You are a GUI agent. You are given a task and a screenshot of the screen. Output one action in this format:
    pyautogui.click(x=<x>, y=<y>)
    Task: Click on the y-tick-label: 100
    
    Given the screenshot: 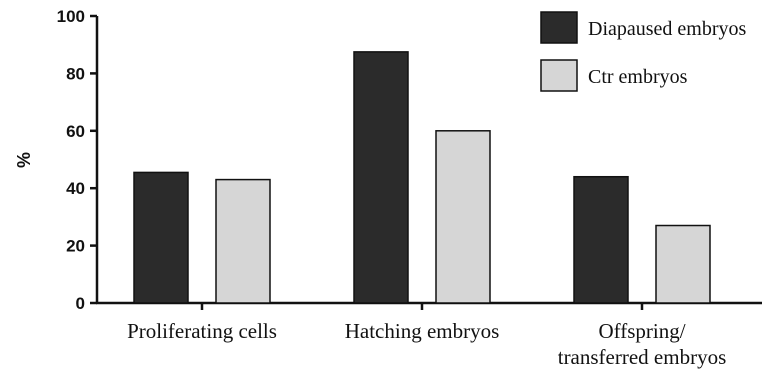 What is the action you would take?
    pyautogui.click(x=71, y=16)
    